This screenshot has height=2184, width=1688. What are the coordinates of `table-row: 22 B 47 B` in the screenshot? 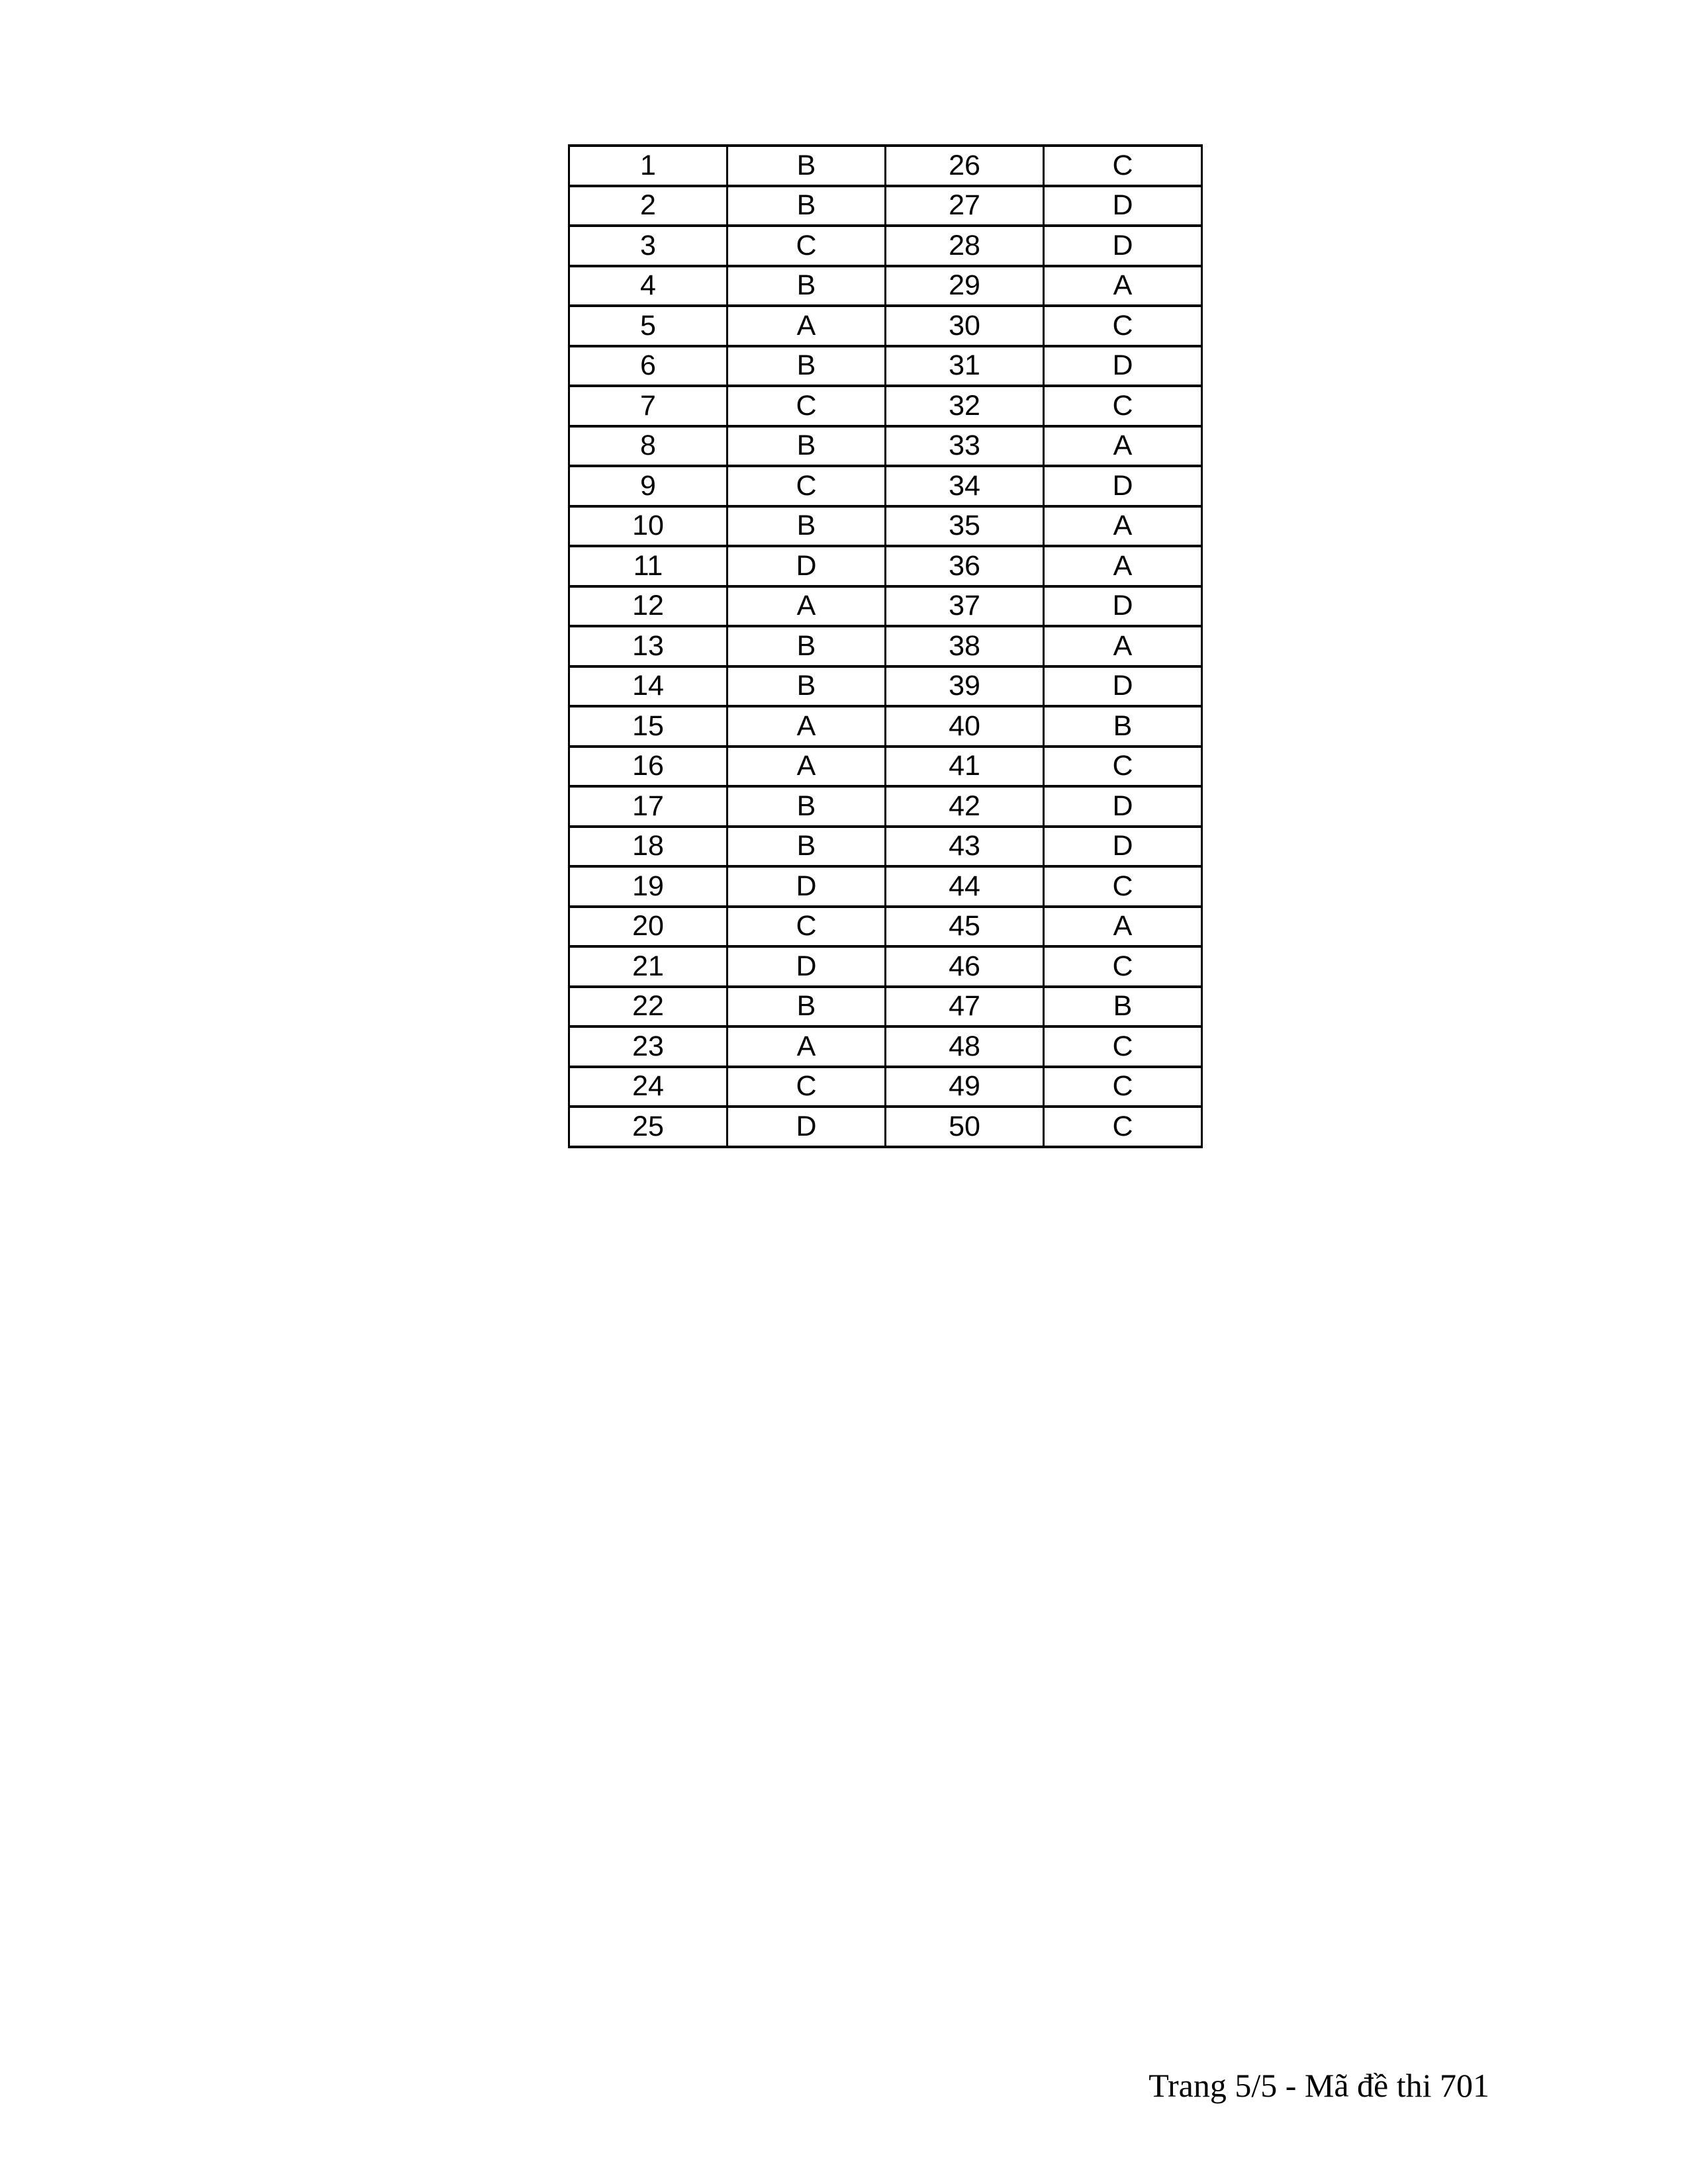 It's located at (885, 1007).